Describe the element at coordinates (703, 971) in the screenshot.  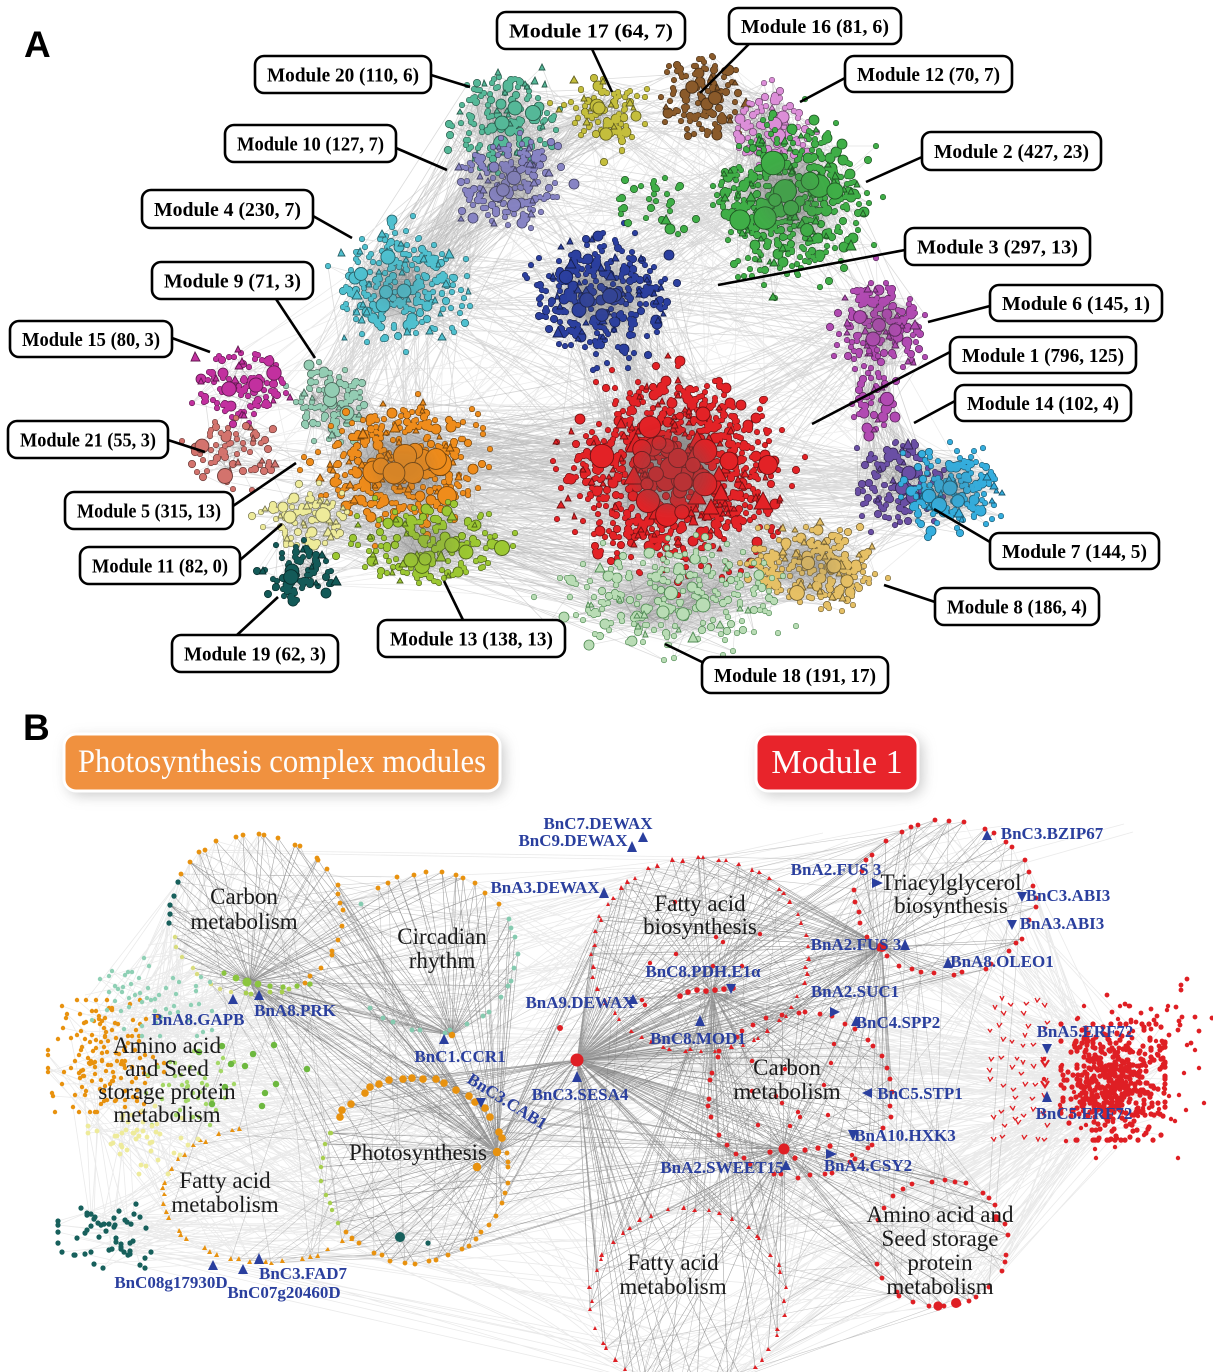
I see `svg-text: BnC8.PDH.E1α` at that location.